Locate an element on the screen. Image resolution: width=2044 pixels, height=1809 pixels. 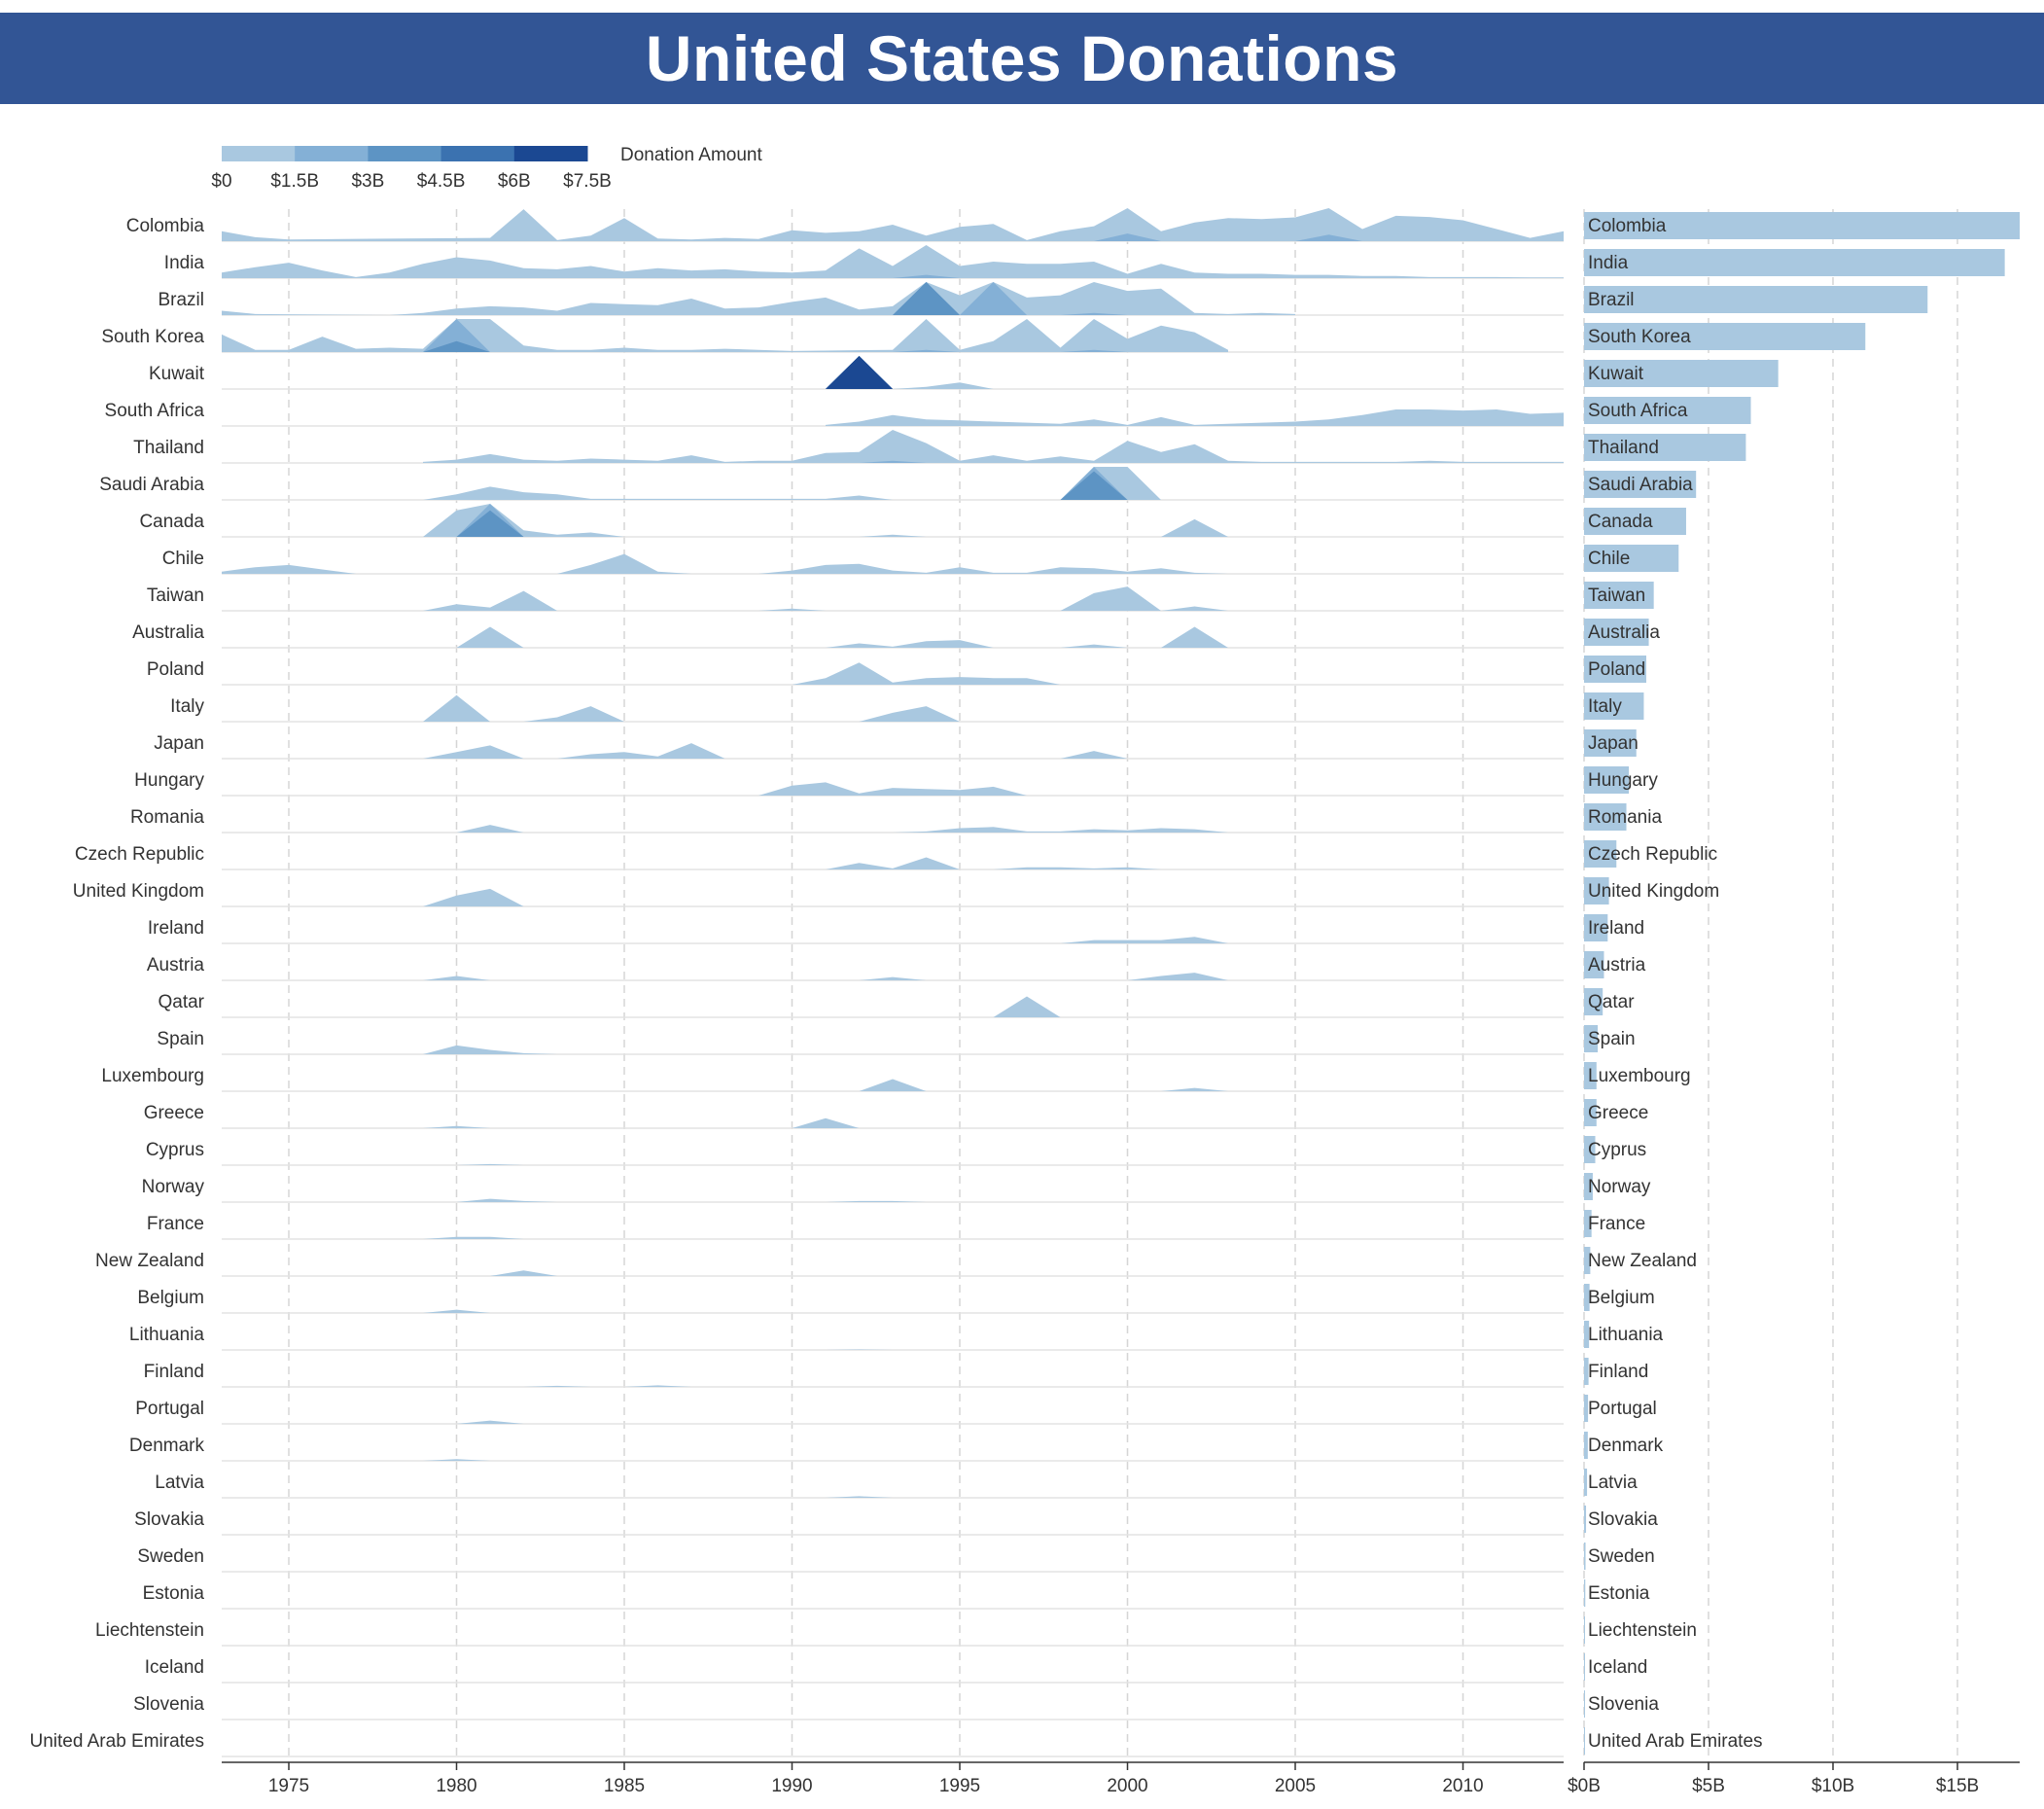
bar-label: Estonia is located at coordinates (1619, 1593).